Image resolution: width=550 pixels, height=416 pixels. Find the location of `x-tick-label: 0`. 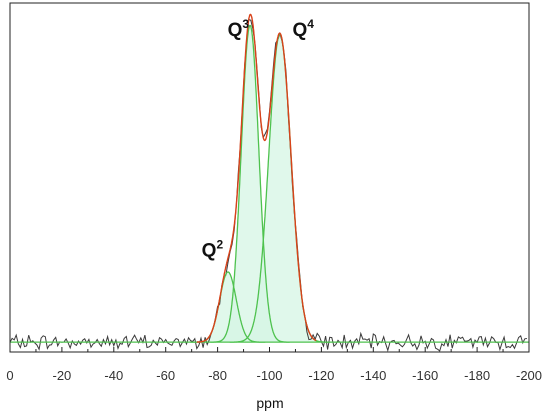

x-tick-label: 0 is located at coordinates (9, 375).